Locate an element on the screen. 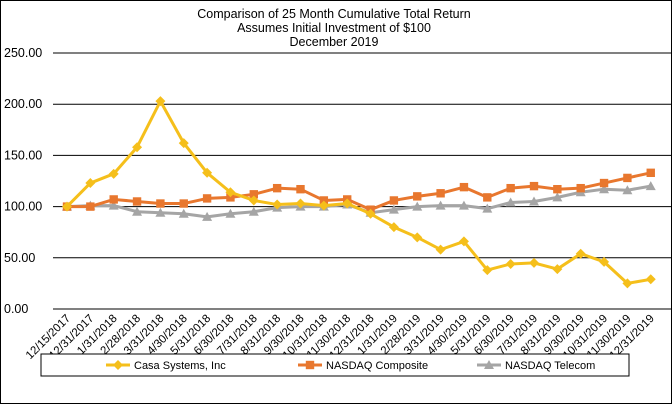 This screenshot has width=672, height=404. y-tick-label: 100.00 is located at coordinates (23, 207).